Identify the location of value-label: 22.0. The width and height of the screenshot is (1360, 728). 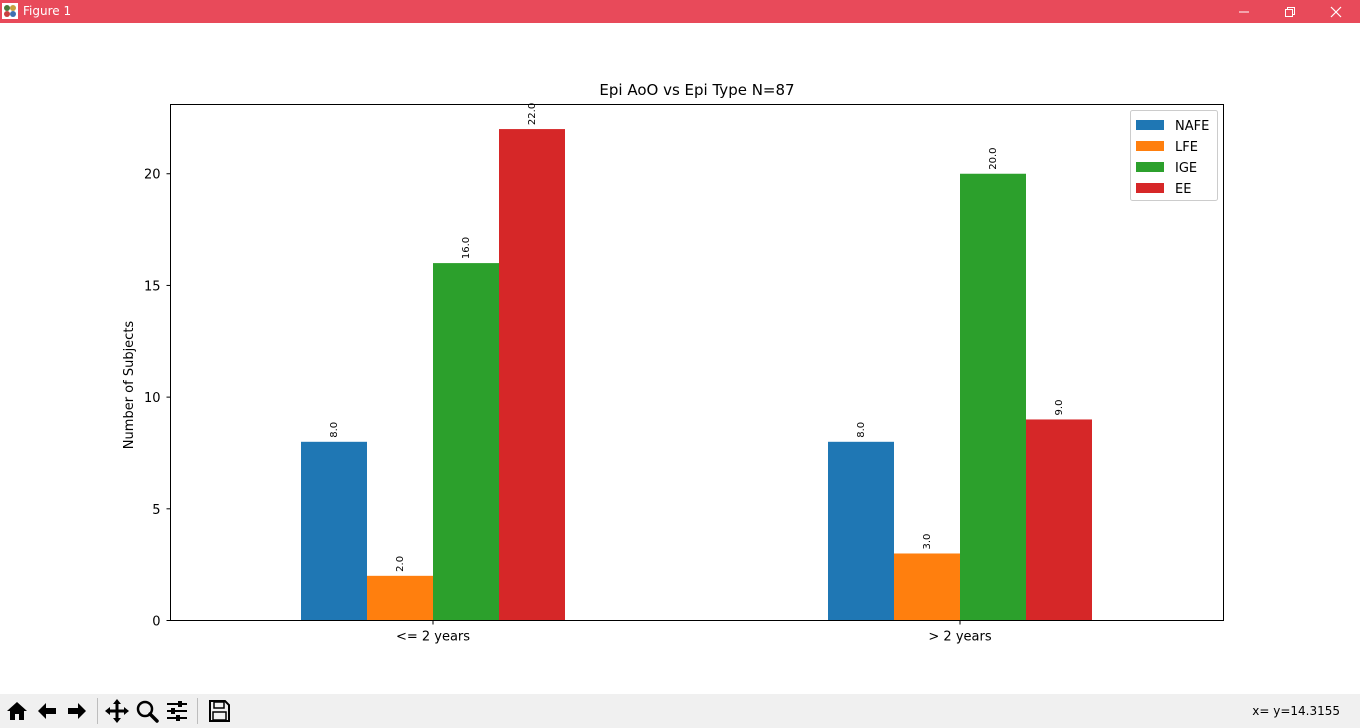
(532, 114).